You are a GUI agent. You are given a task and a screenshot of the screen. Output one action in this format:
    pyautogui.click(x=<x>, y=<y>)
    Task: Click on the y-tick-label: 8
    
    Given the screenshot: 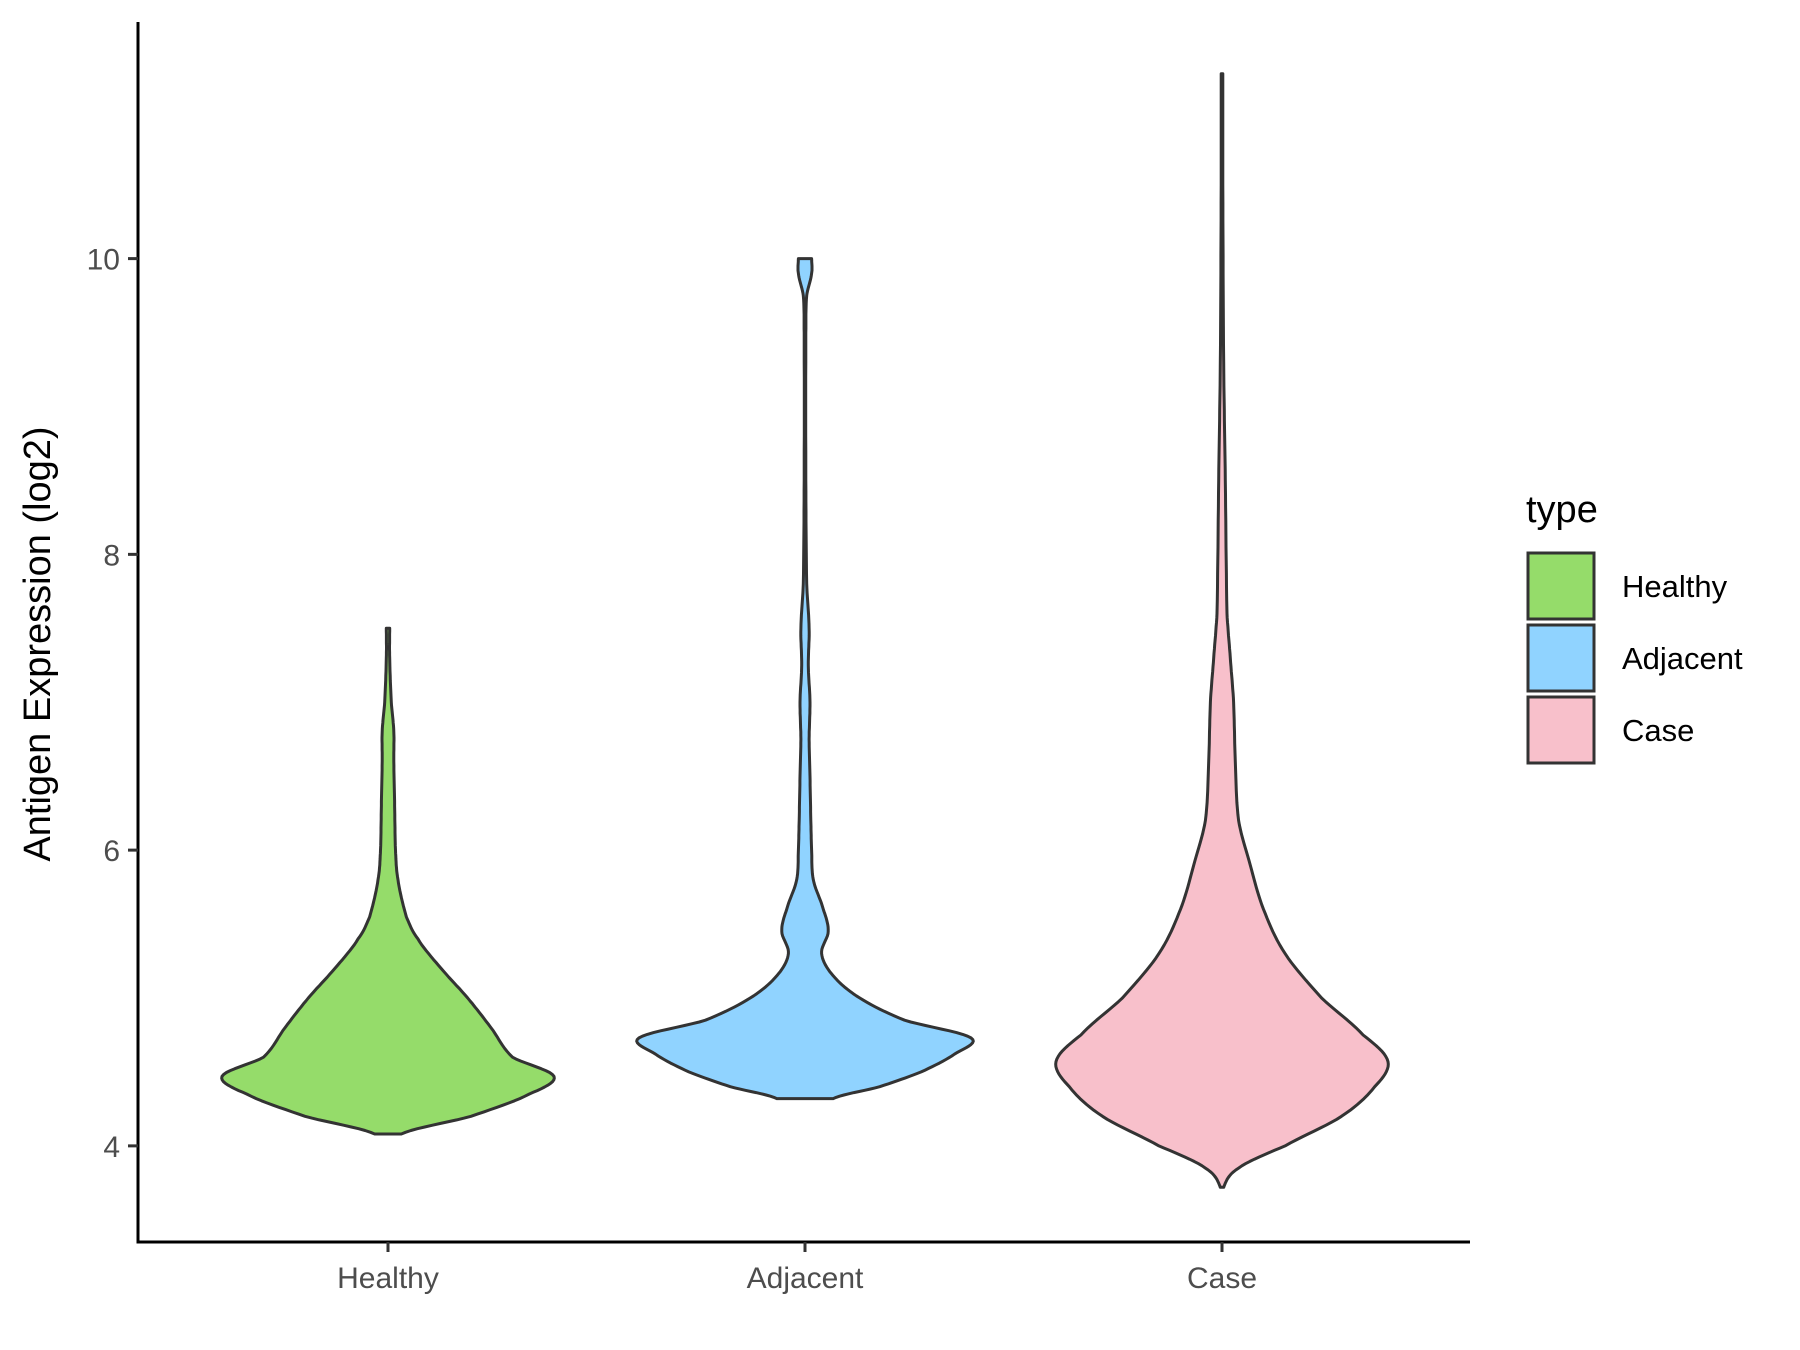 What is the action you would take?
    pyautogui.click(x=111, y=555)
    